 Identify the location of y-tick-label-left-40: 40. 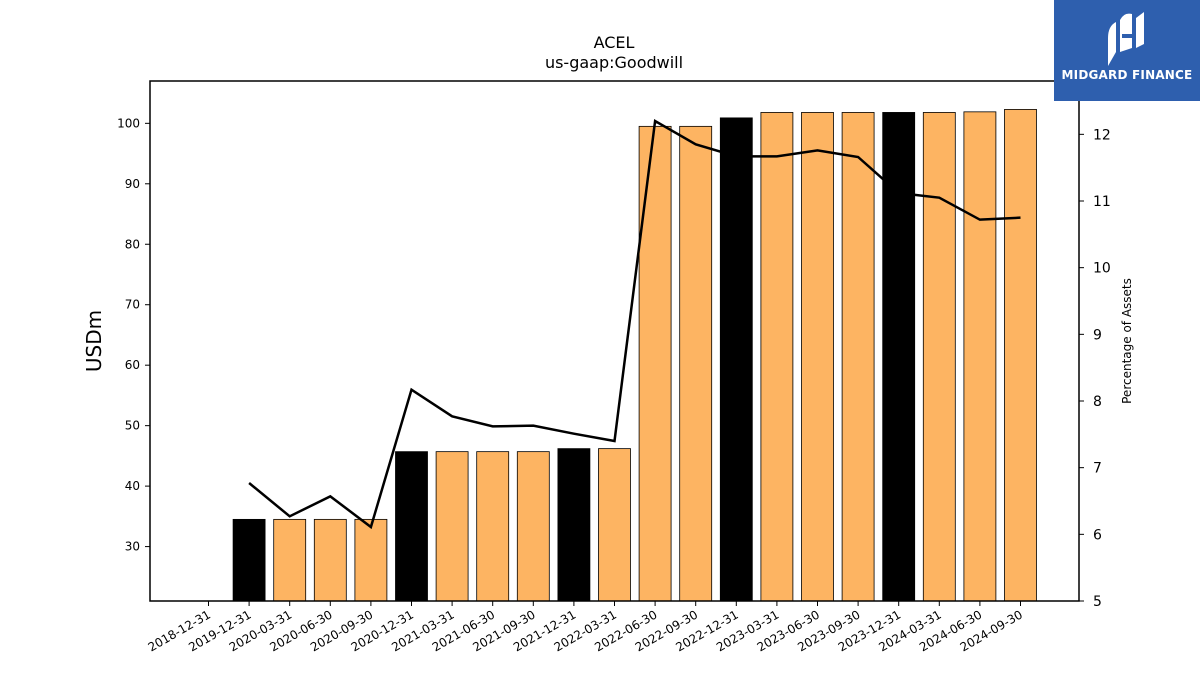
(132, 486).